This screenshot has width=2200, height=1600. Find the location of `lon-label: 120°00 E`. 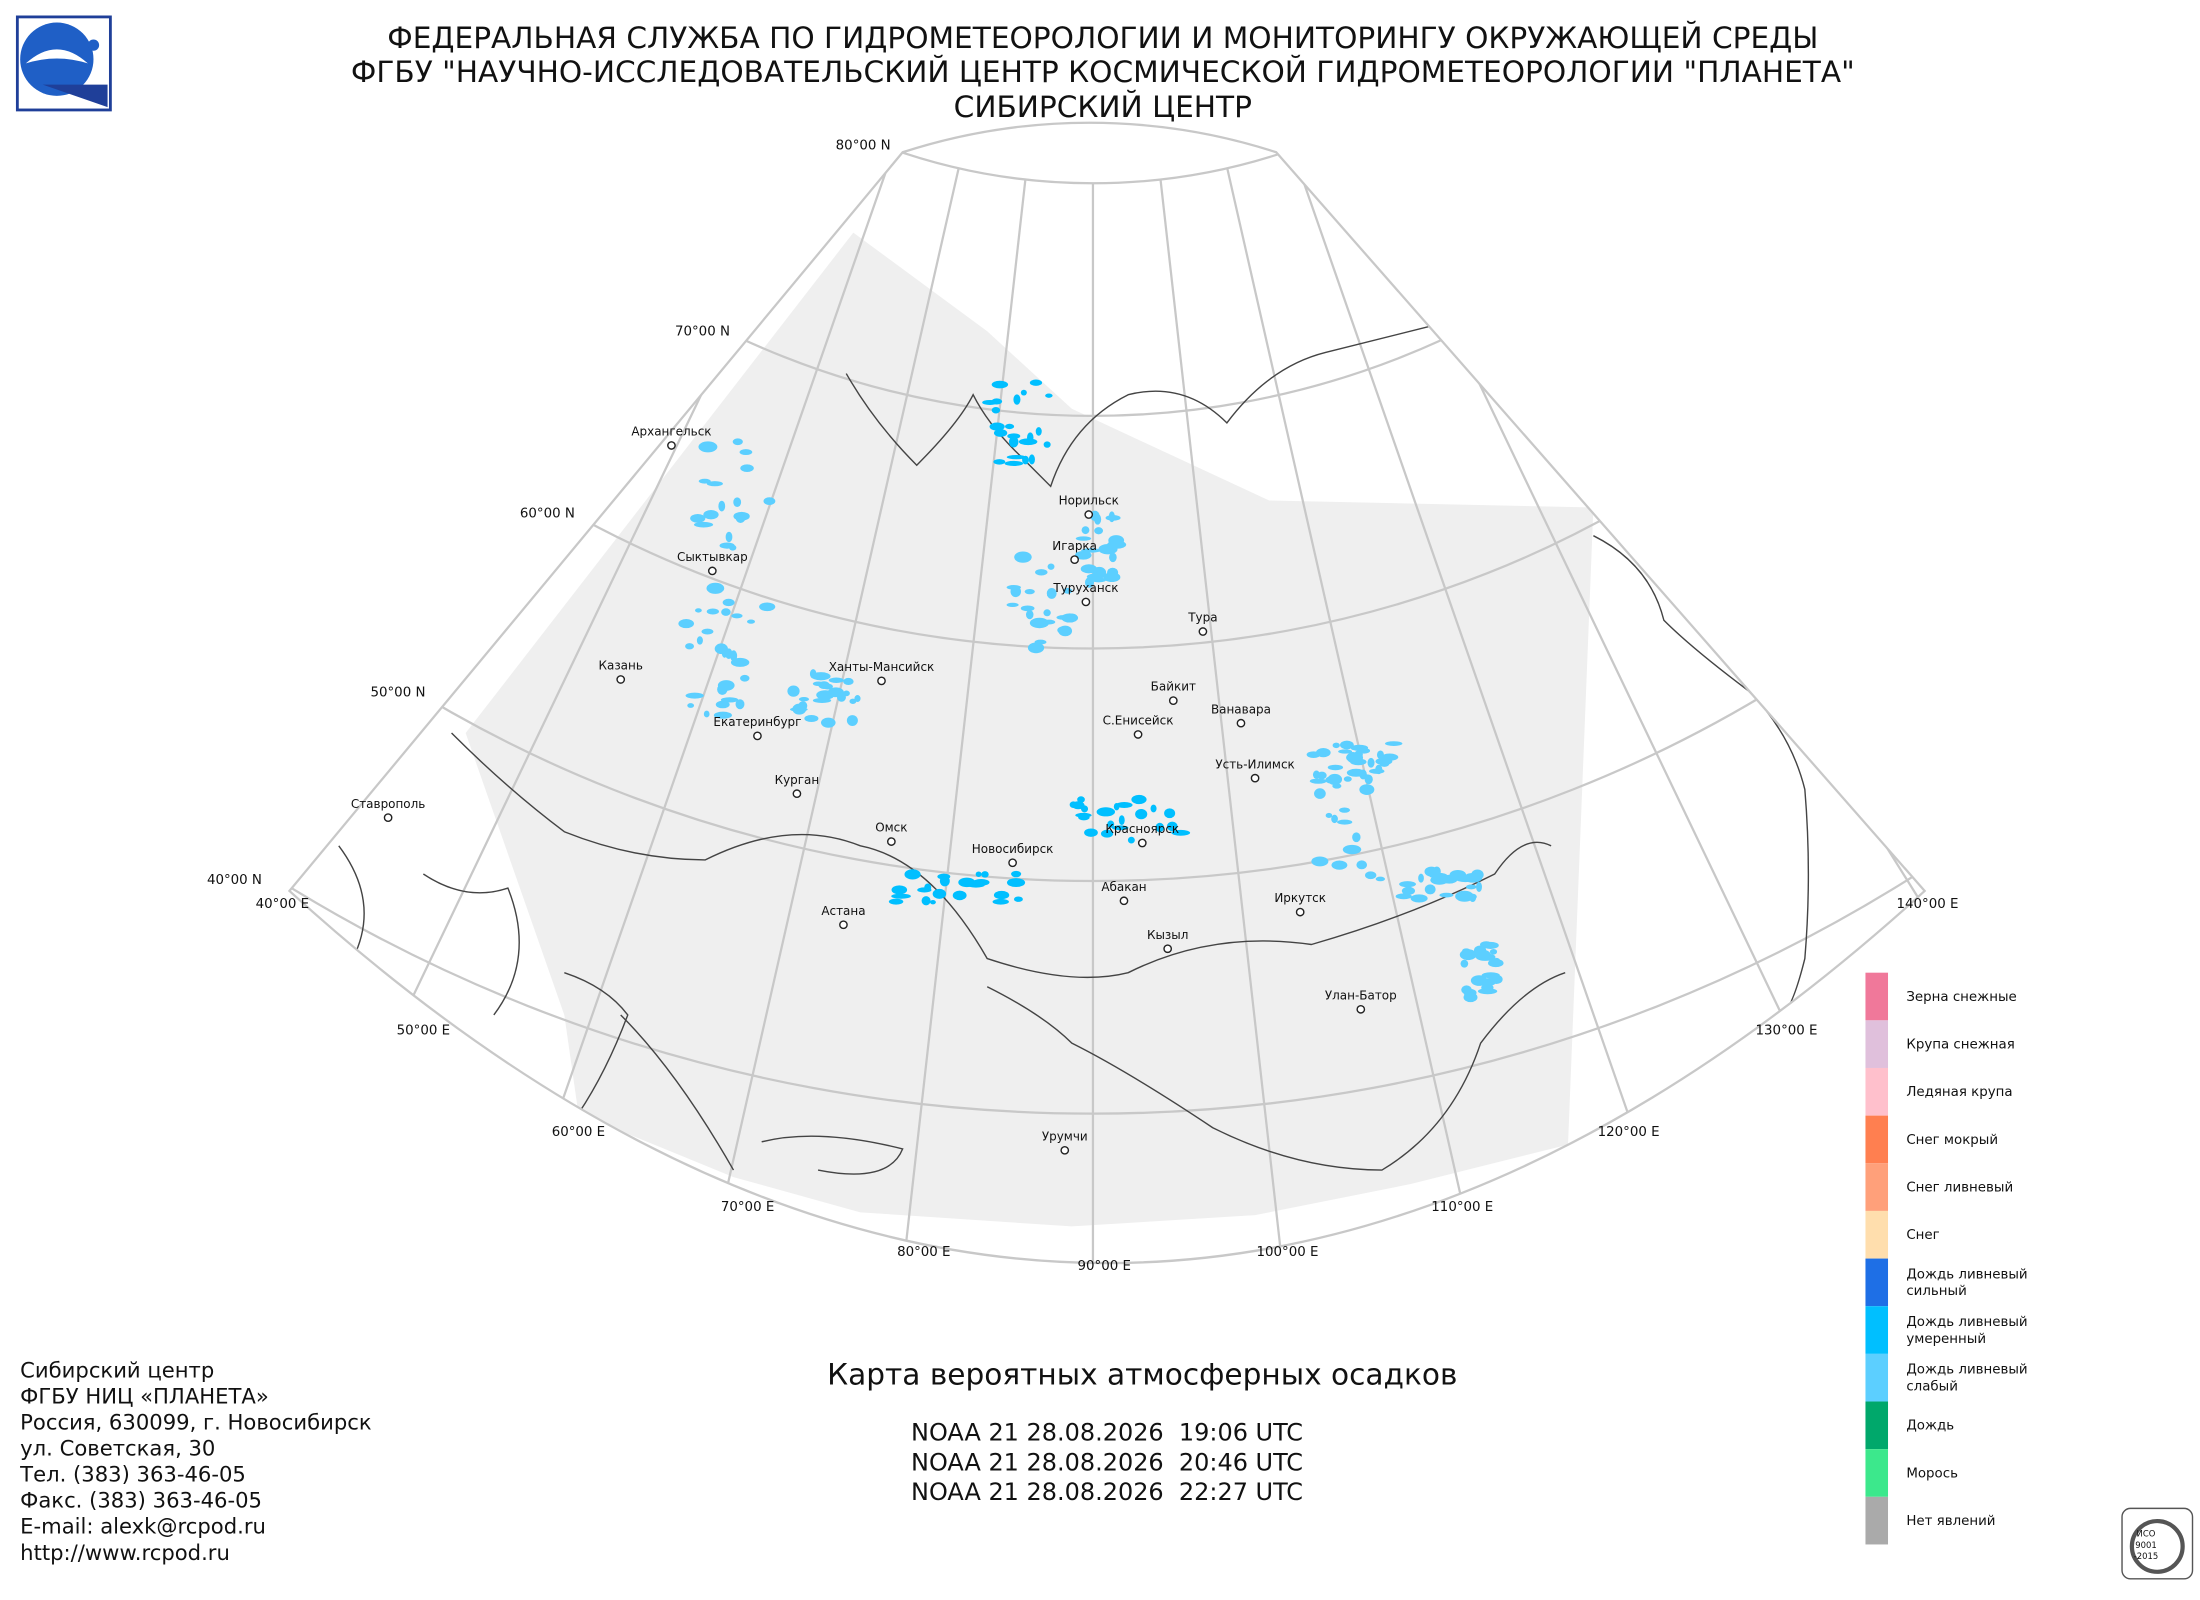

lon-label: 120°00 E is located at coordinates (1629, 1132).